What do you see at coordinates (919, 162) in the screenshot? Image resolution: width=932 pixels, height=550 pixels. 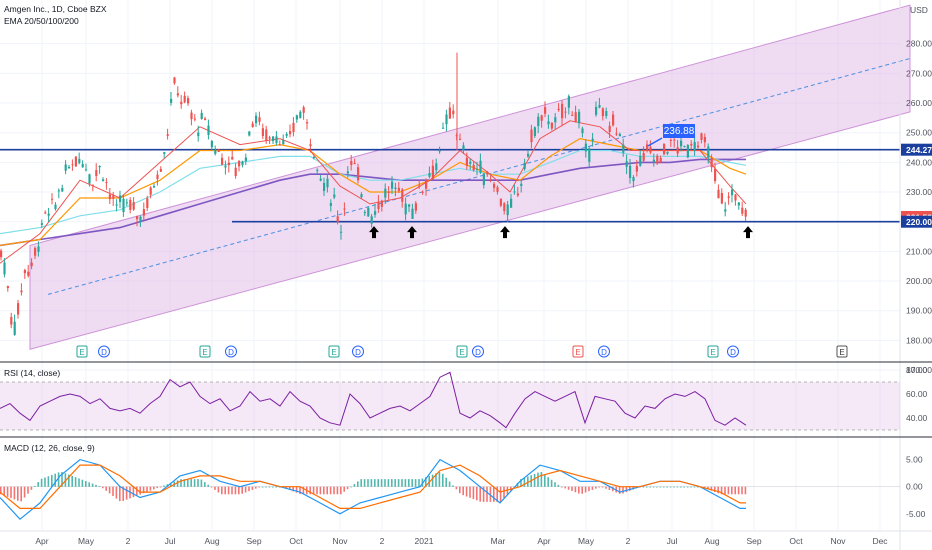 I see `price-tick-label: 240.00` at bounding box center [919, 162].